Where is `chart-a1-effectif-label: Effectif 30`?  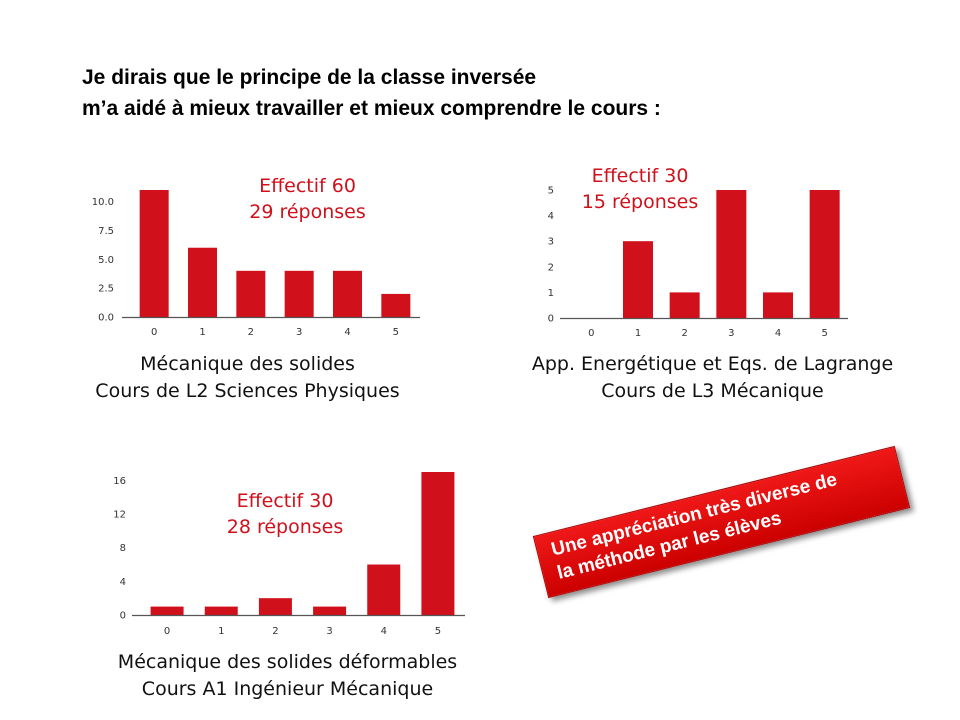
chart-a1-effectif-label: Effectif 30 is located at coordinates (285, 501).